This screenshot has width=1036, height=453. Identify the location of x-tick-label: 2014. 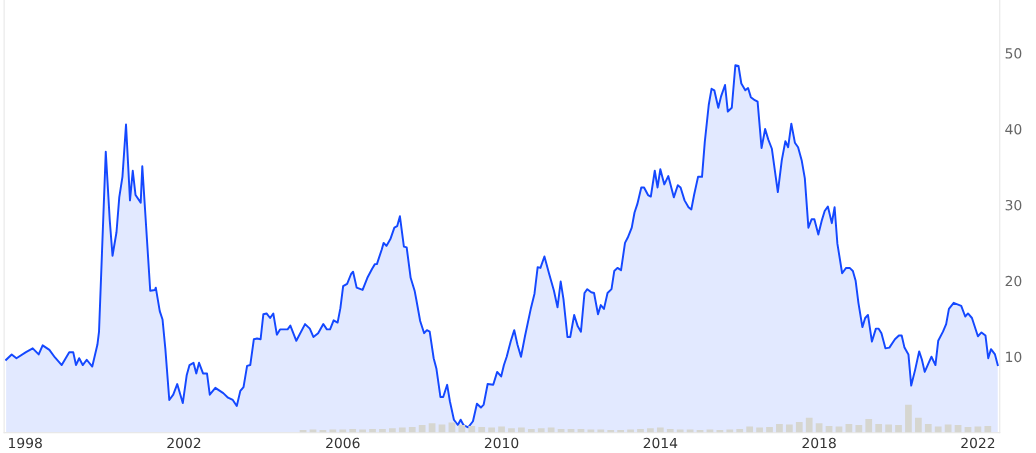
(660, 443).